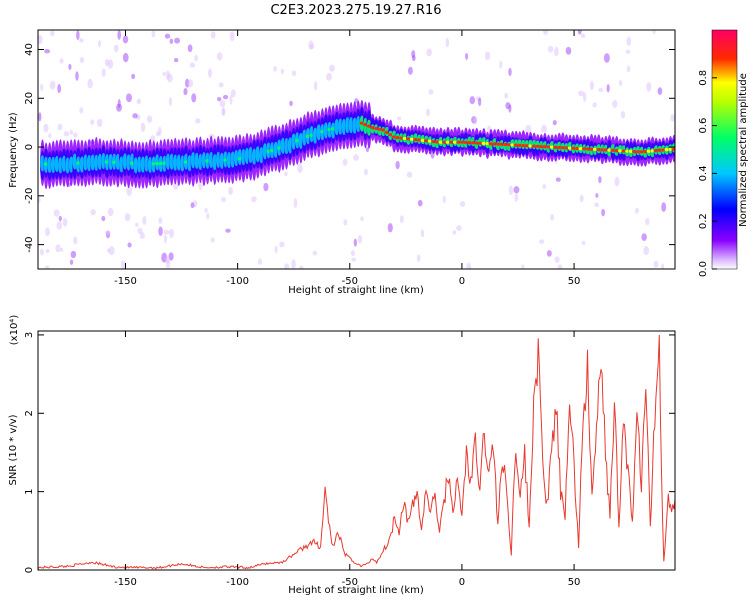 The image size is (750, 600). I want to click on colorbar-tick-label: 0.2, so click(703, 221).